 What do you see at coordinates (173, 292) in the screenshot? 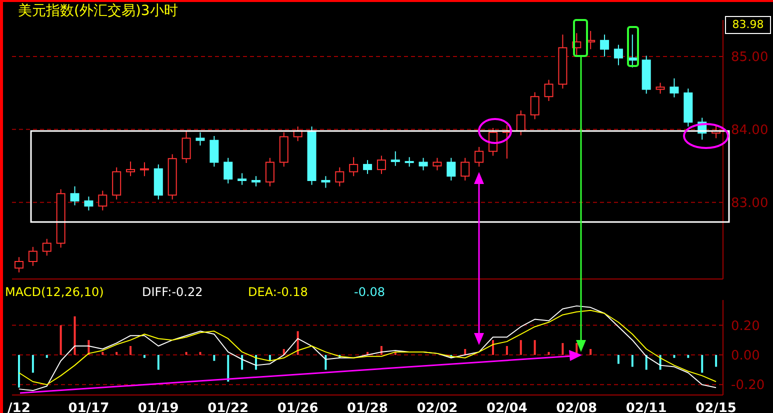
I see `text: DIFF:-0.22` at bounding box center [173, 292].